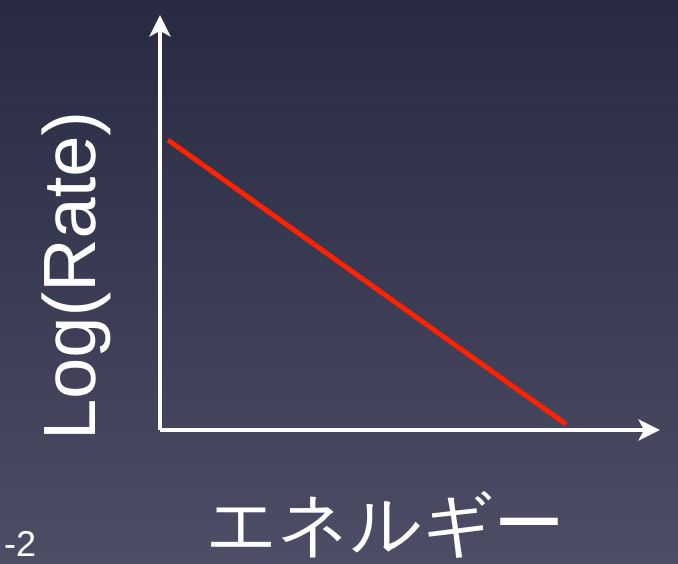  What do you see at coordinates (385, 524) in the screenshot?
I see `x-axis-title: エネルギー` at bounding box center [385, 524].